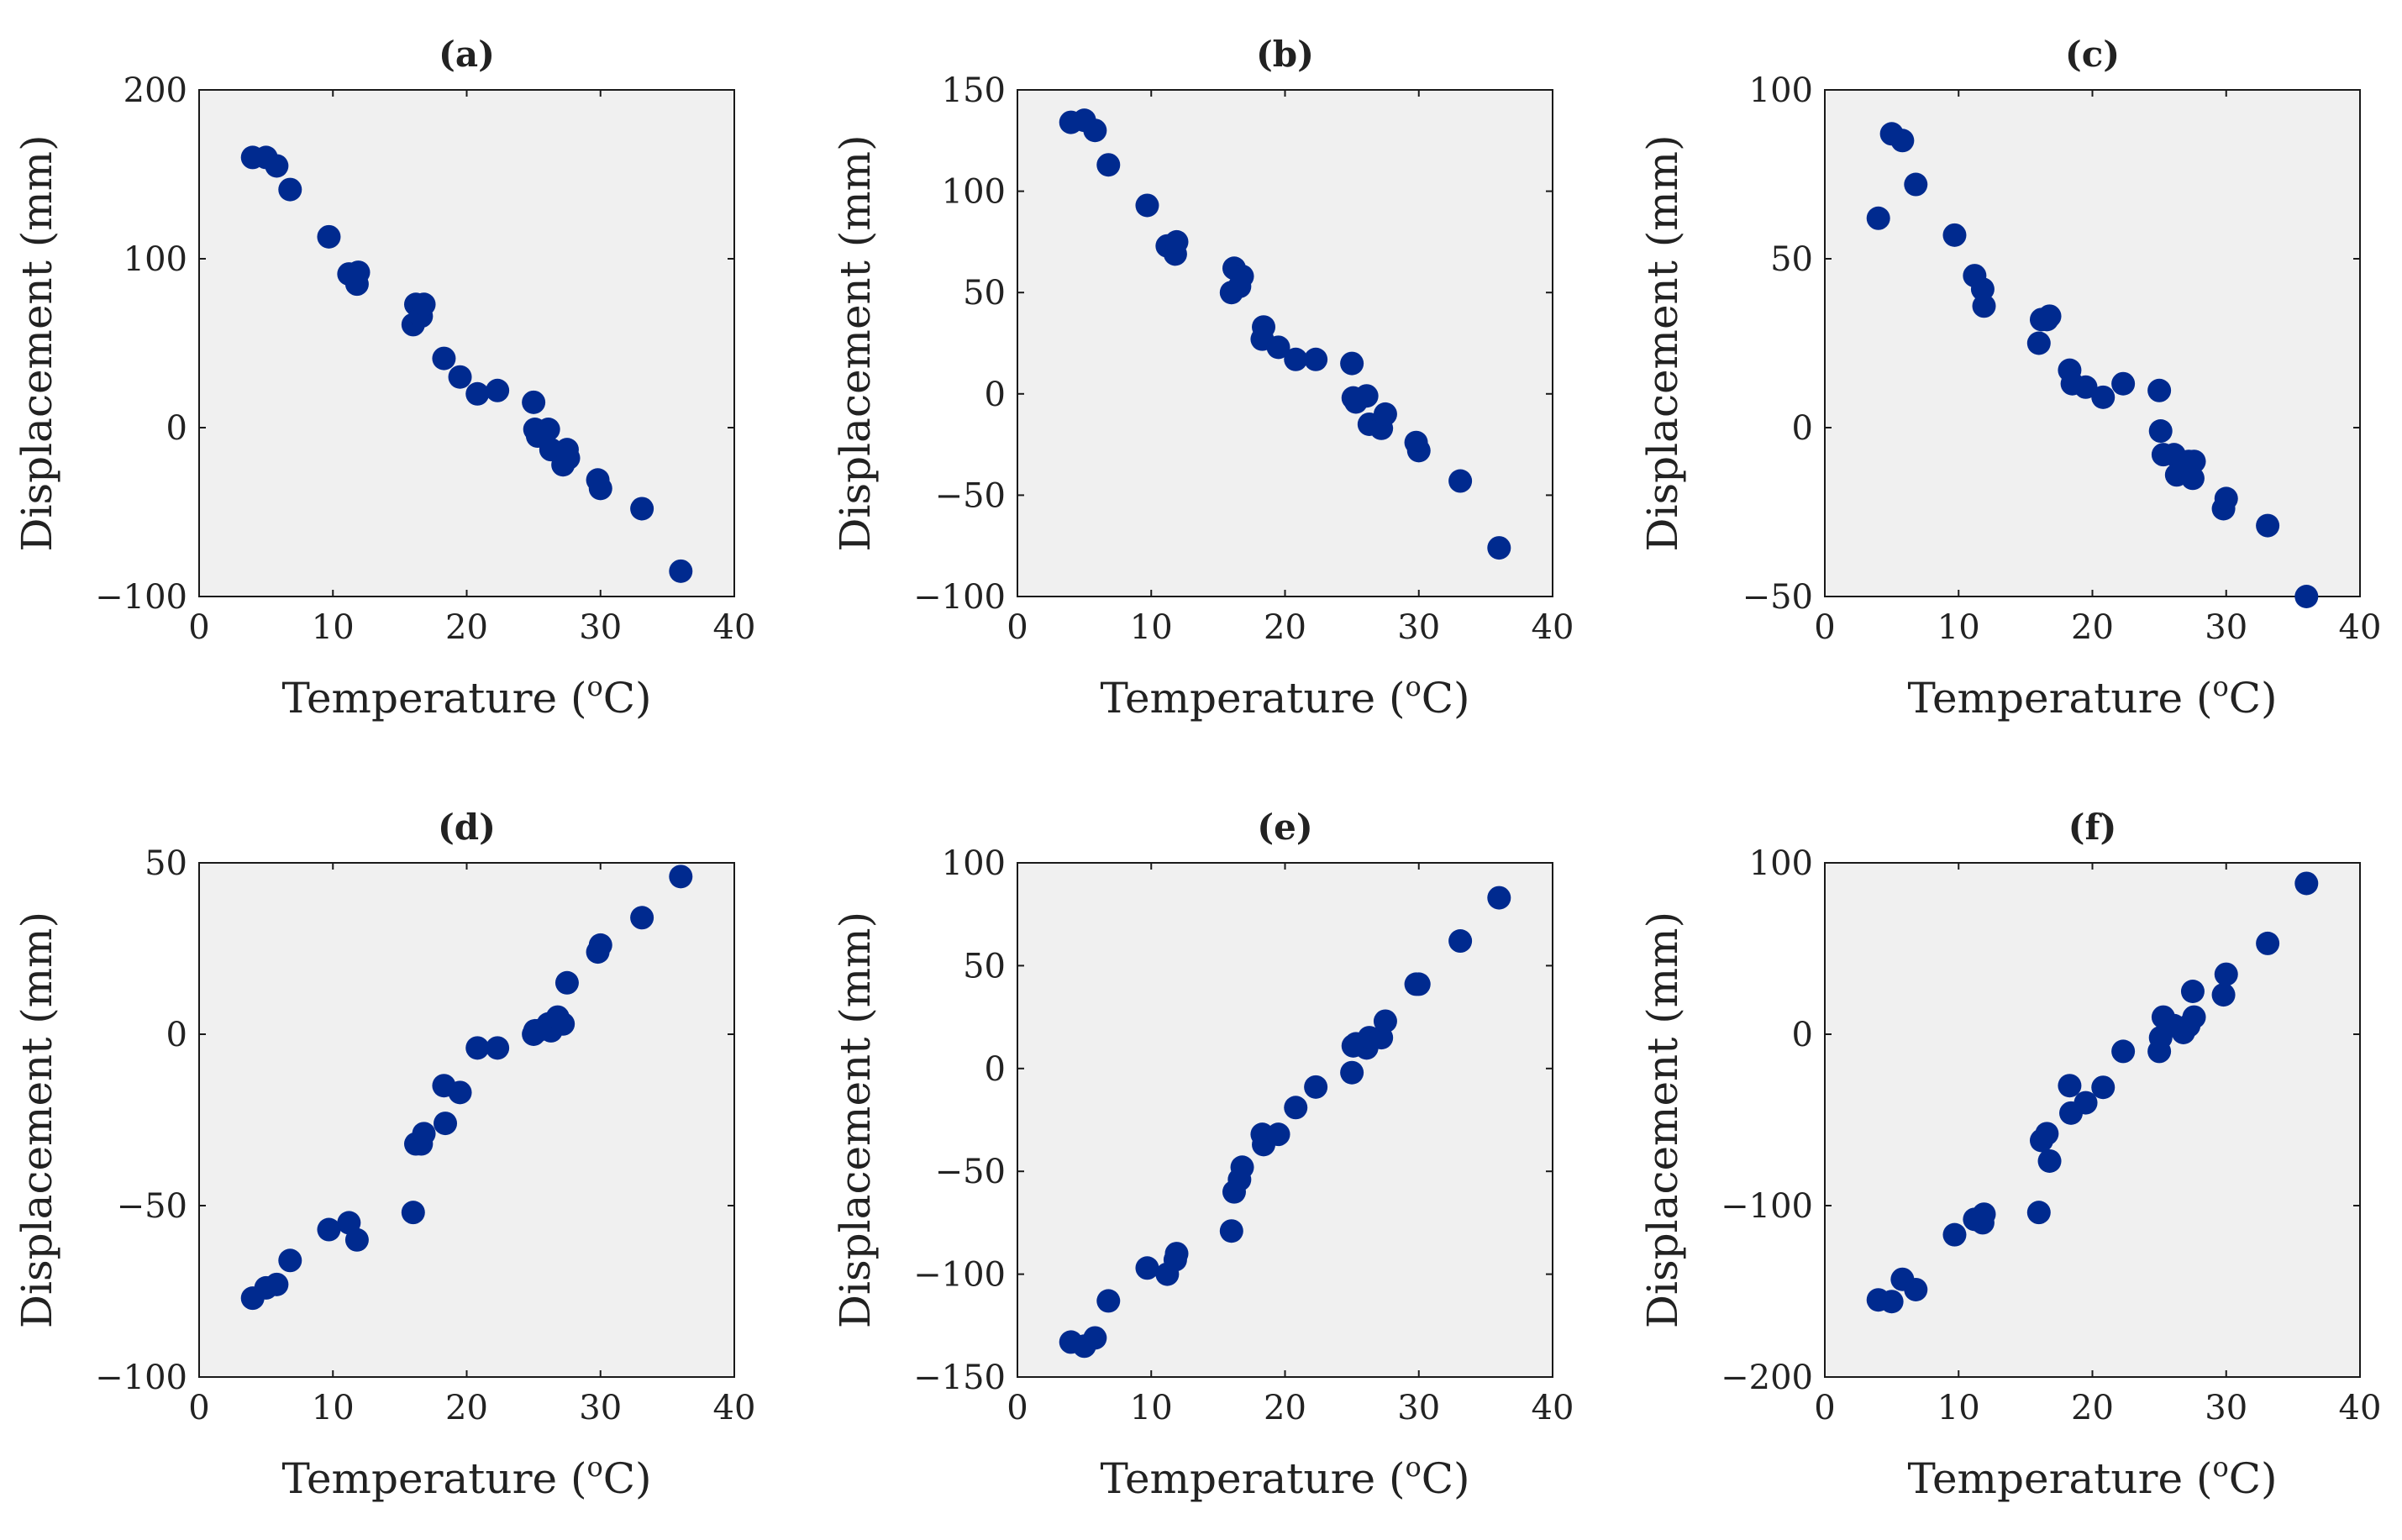  What do you see at coordinates (2092, 343) in the screenshot?
I see `plot-area` at bounding box center [2092, 343].